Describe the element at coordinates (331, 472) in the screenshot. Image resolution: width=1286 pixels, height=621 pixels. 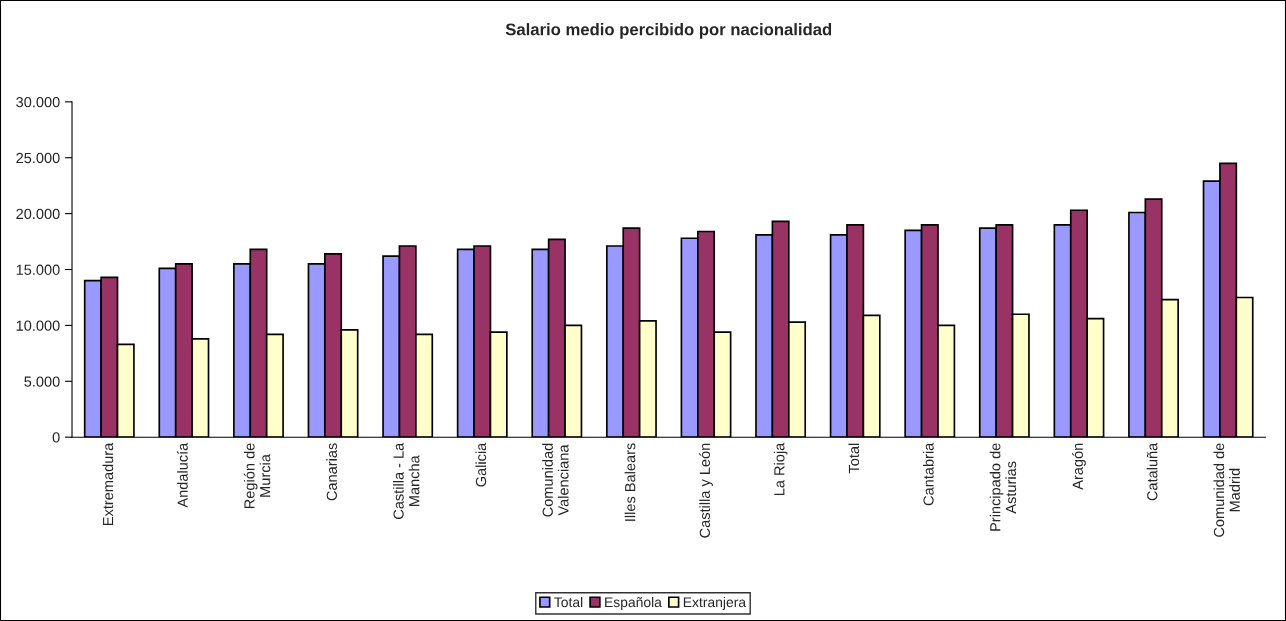
I see `x-tick-label: Canarias` at that location.